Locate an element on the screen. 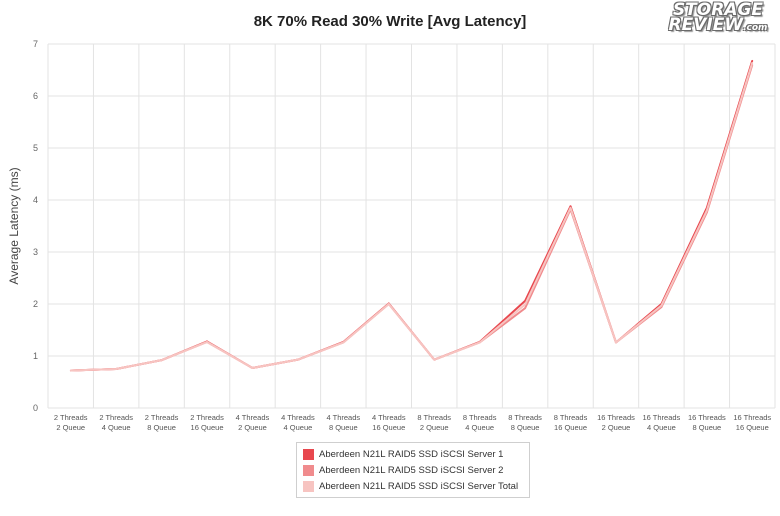 The image size is (780, 516). x-tick-label: 4 Threads 8 Queue is located at coordinates (344, 422).